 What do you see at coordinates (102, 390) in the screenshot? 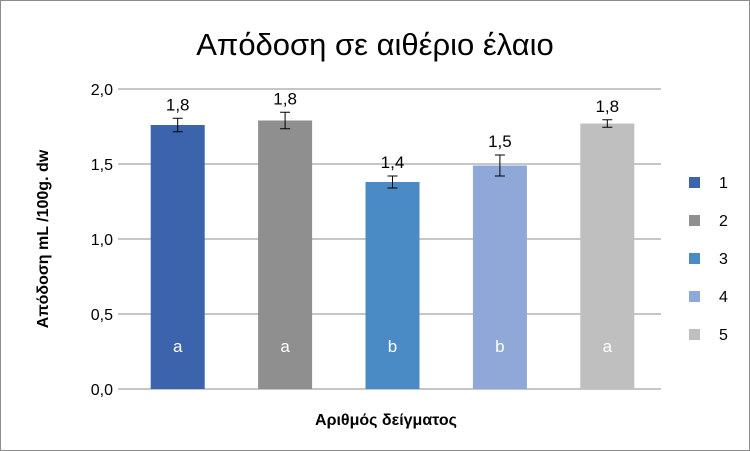
I see `y-tick-label: 0,0` at bounding box center [102, 390].